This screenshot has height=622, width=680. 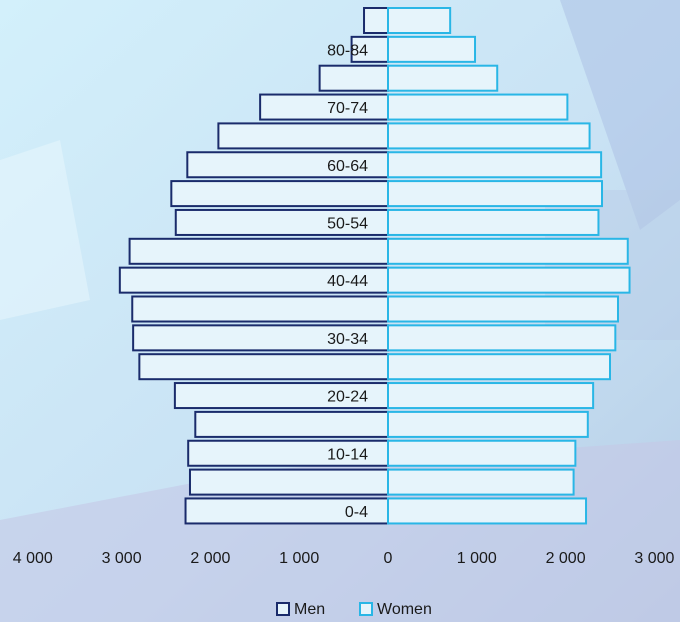 What do you see at coordinates (347, 339) in the screenshot?
I see `age-label-30-34: 30-34` at bounding box center [347, 339].